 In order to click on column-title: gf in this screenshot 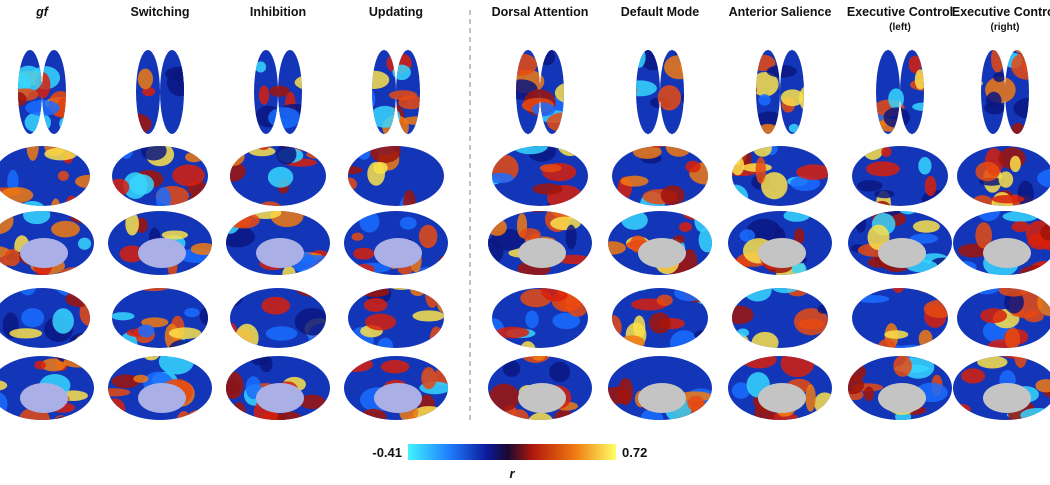, I will do `click(42, 12)`.